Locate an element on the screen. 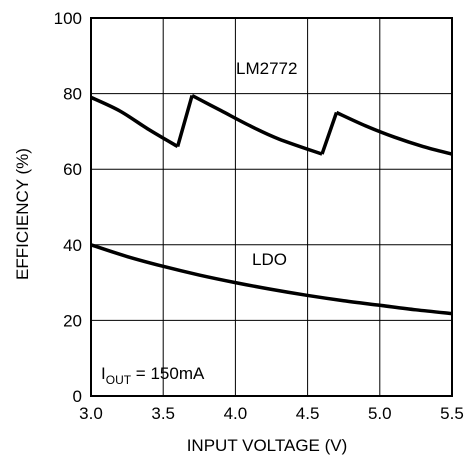 The height and width of the screenshot is (459, 471). x-tick-label: 3.5 is located at coordinates (163, 413).